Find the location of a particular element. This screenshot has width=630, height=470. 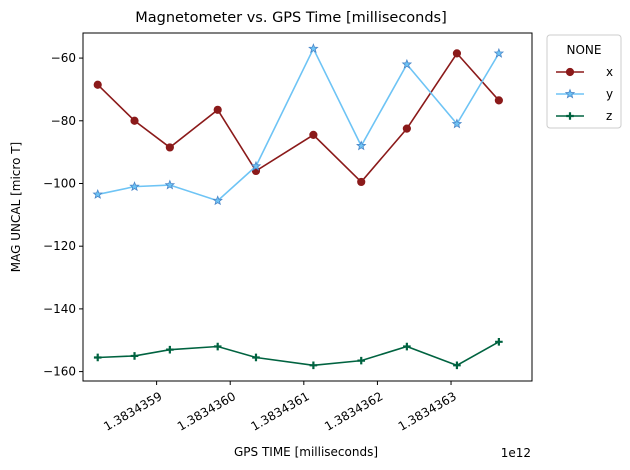

legend-item-z: z is located at coordinates (584, 116).